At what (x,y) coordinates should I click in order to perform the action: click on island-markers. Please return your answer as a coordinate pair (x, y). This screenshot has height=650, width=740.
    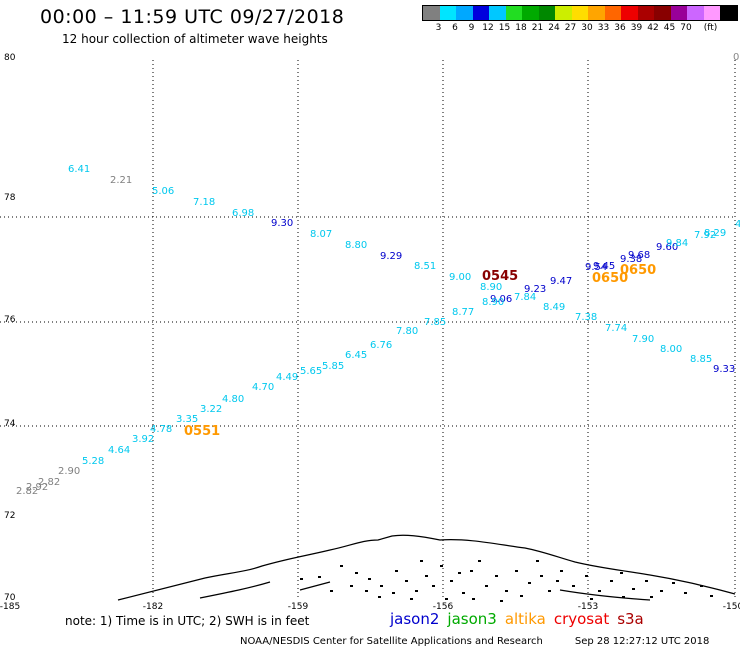
    Looking at the image, I should click on (506, 581).